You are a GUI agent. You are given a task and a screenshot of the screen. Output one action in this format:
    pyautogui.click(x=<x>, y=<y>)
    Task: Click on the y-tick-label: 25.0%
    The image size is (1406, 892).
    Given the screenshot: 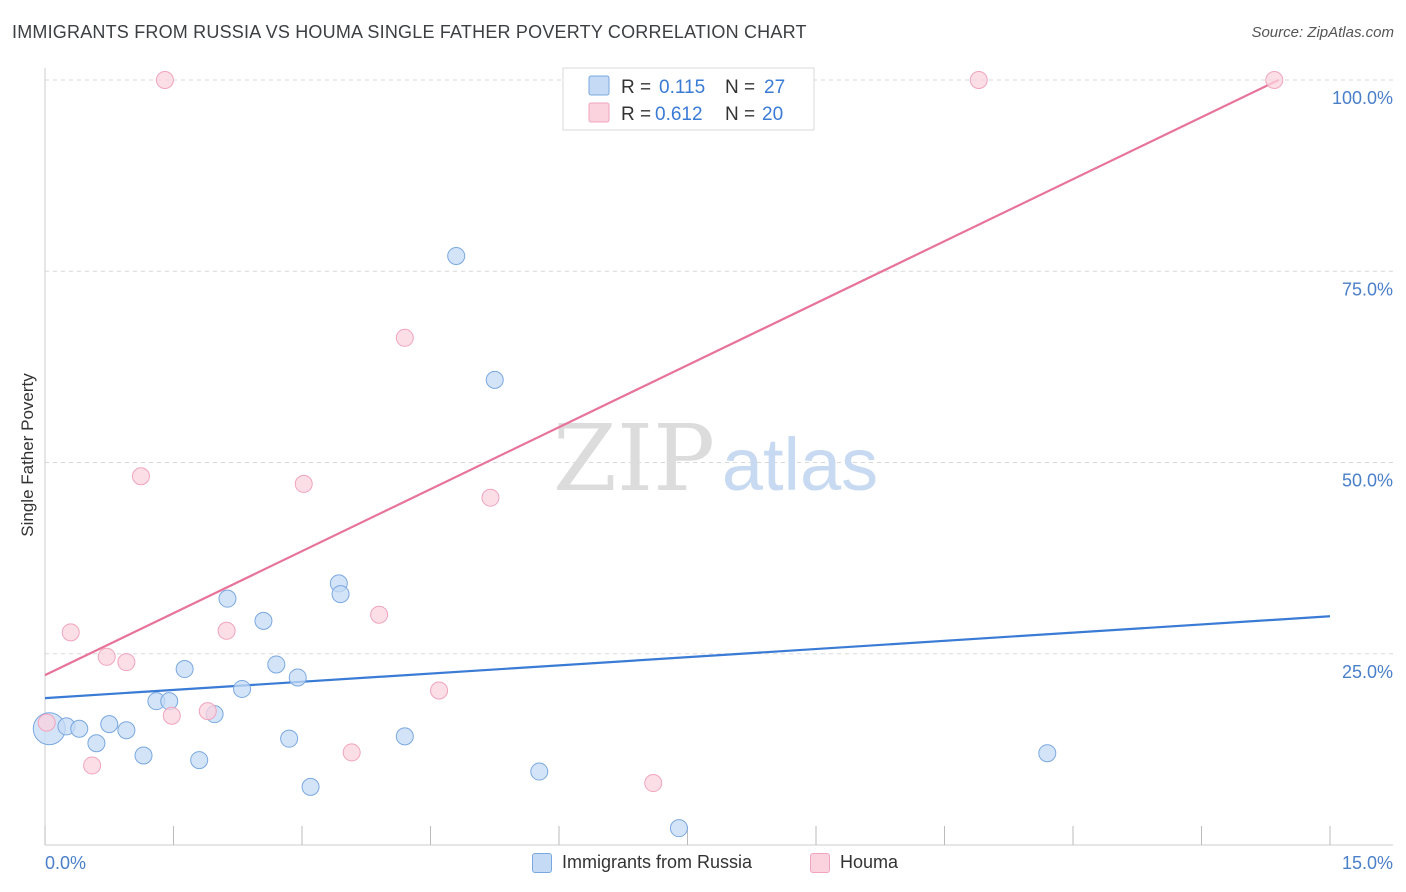 What is the action you would take?
    pyautogui.click(x=1367, y=672)
    